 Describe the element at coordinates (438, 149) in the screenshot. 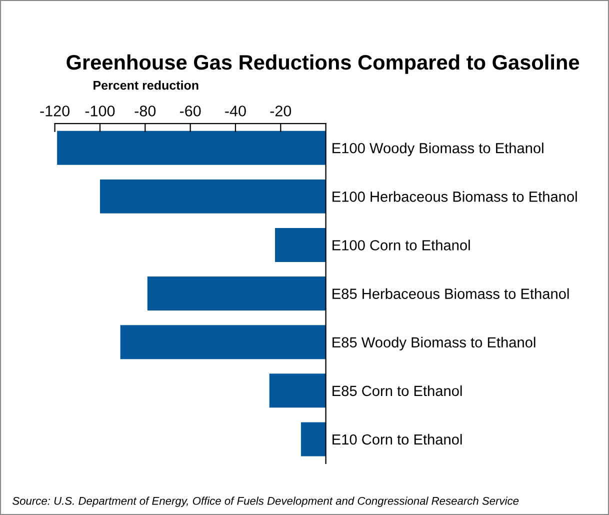

I see `y-tick-label: E100 Woody Biomass to Ethanol` at that location.